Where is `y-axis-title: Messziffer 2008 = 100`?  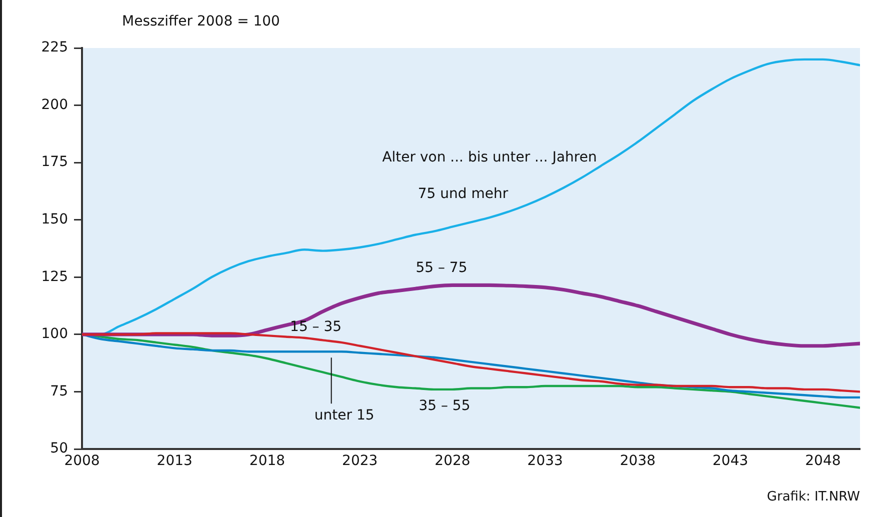
y-axis-title: Messziffer 2008 = 100 is located at coordinates (201, 22).